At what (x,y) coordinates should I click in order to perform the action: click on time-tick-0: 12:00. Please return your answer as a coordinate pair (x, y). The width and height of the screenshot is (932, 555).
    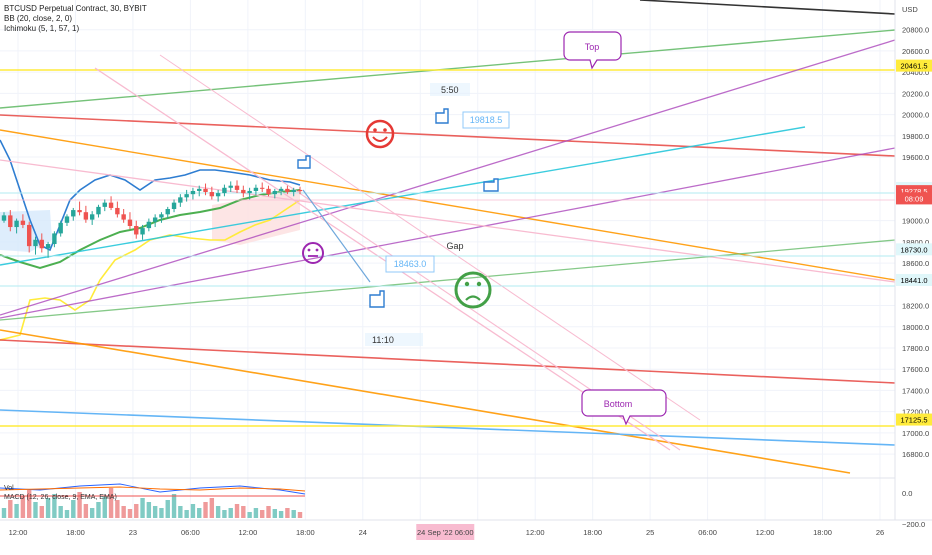
    Looking at the image, I should click on (18, 532).